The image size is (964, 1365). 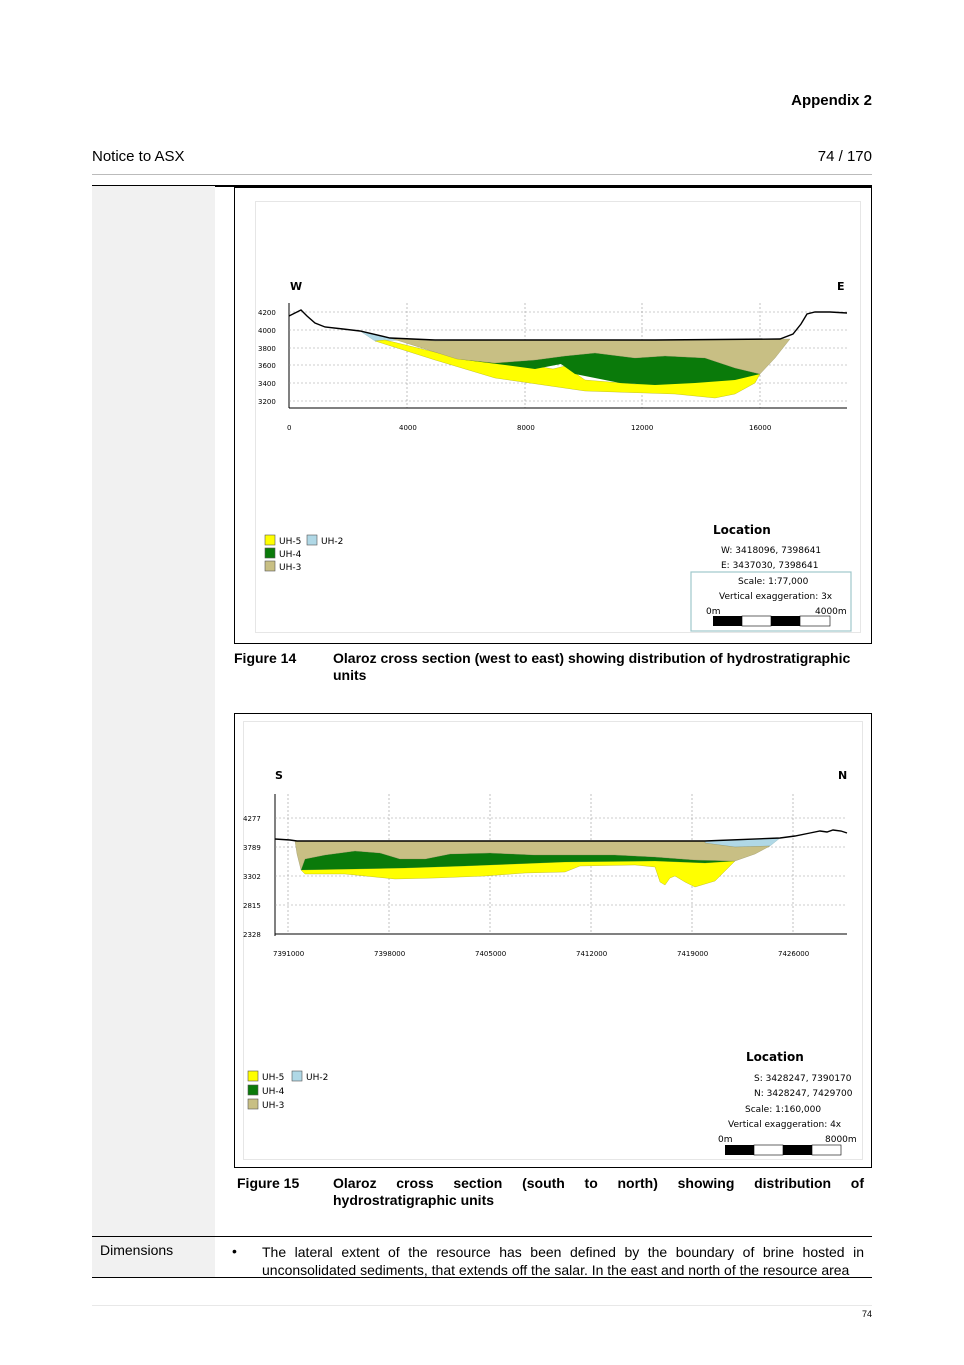 What do you see at coordinates (776, 597) in the screenshot?
I see `vertical-exaggeration: Vertical exaggeration: 3x` at bounding box center [776, 597].